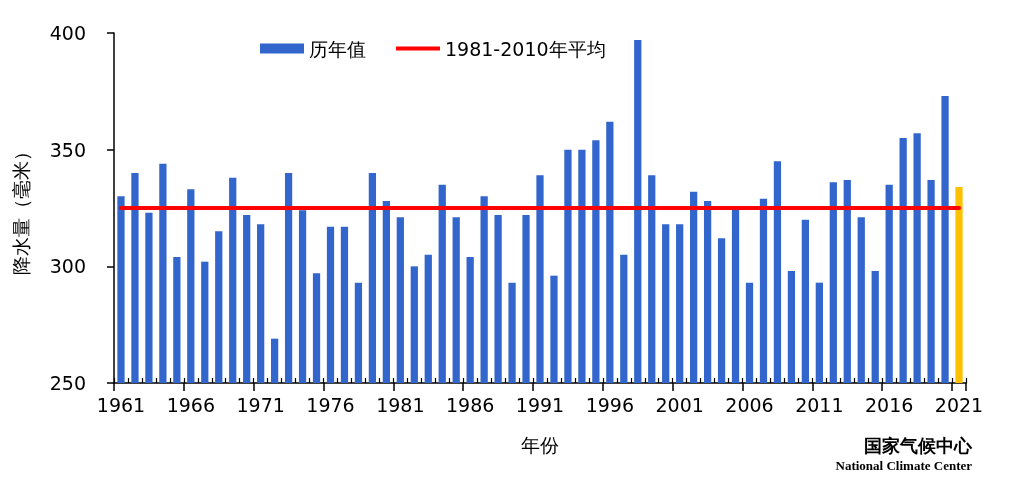 This screenshot has width=1012, height=482. What do you see at coordinates (67, 149) in the screenshot?
I see `y-tick-label: 350` at bounding box center [67, 149].